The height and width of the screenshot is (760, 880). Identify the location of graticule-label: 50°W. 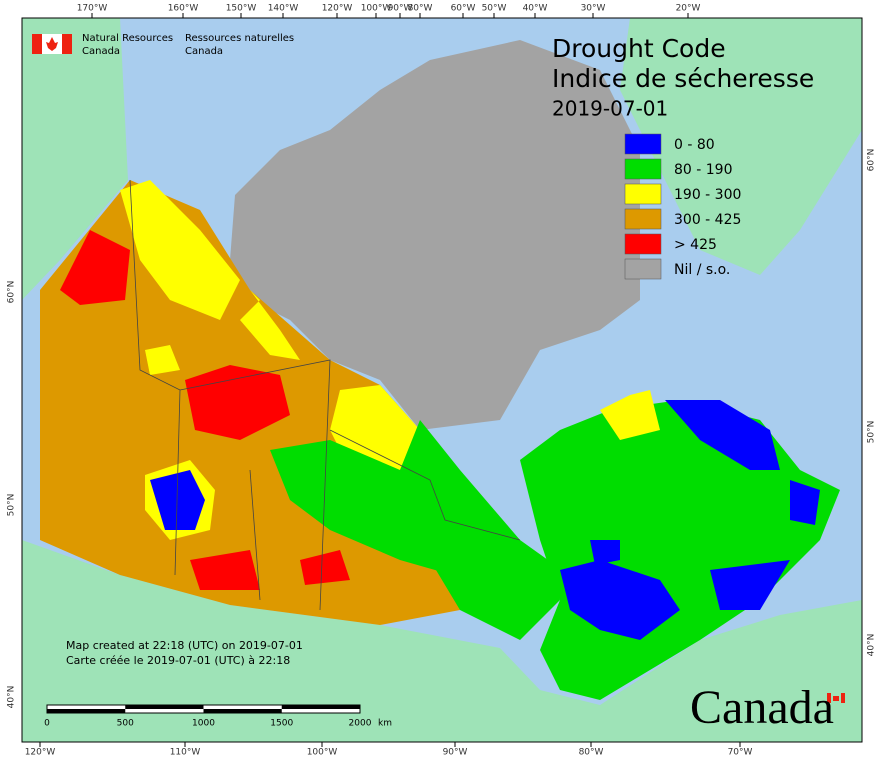
(494, 9).